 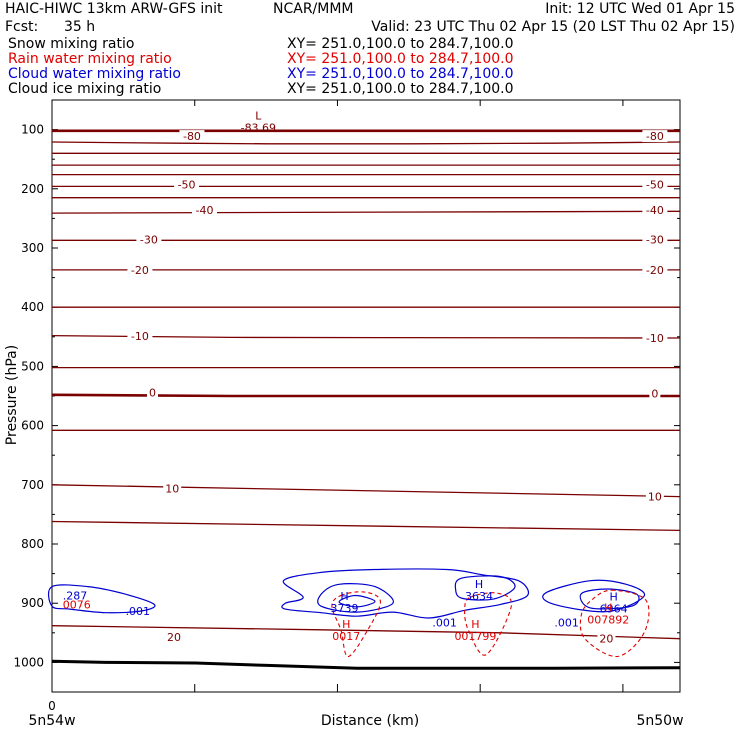 What do you see at coordinates (32, 189) in the screenshot?
I see `y-tick-label: 200` at bounding box center [32, 189].